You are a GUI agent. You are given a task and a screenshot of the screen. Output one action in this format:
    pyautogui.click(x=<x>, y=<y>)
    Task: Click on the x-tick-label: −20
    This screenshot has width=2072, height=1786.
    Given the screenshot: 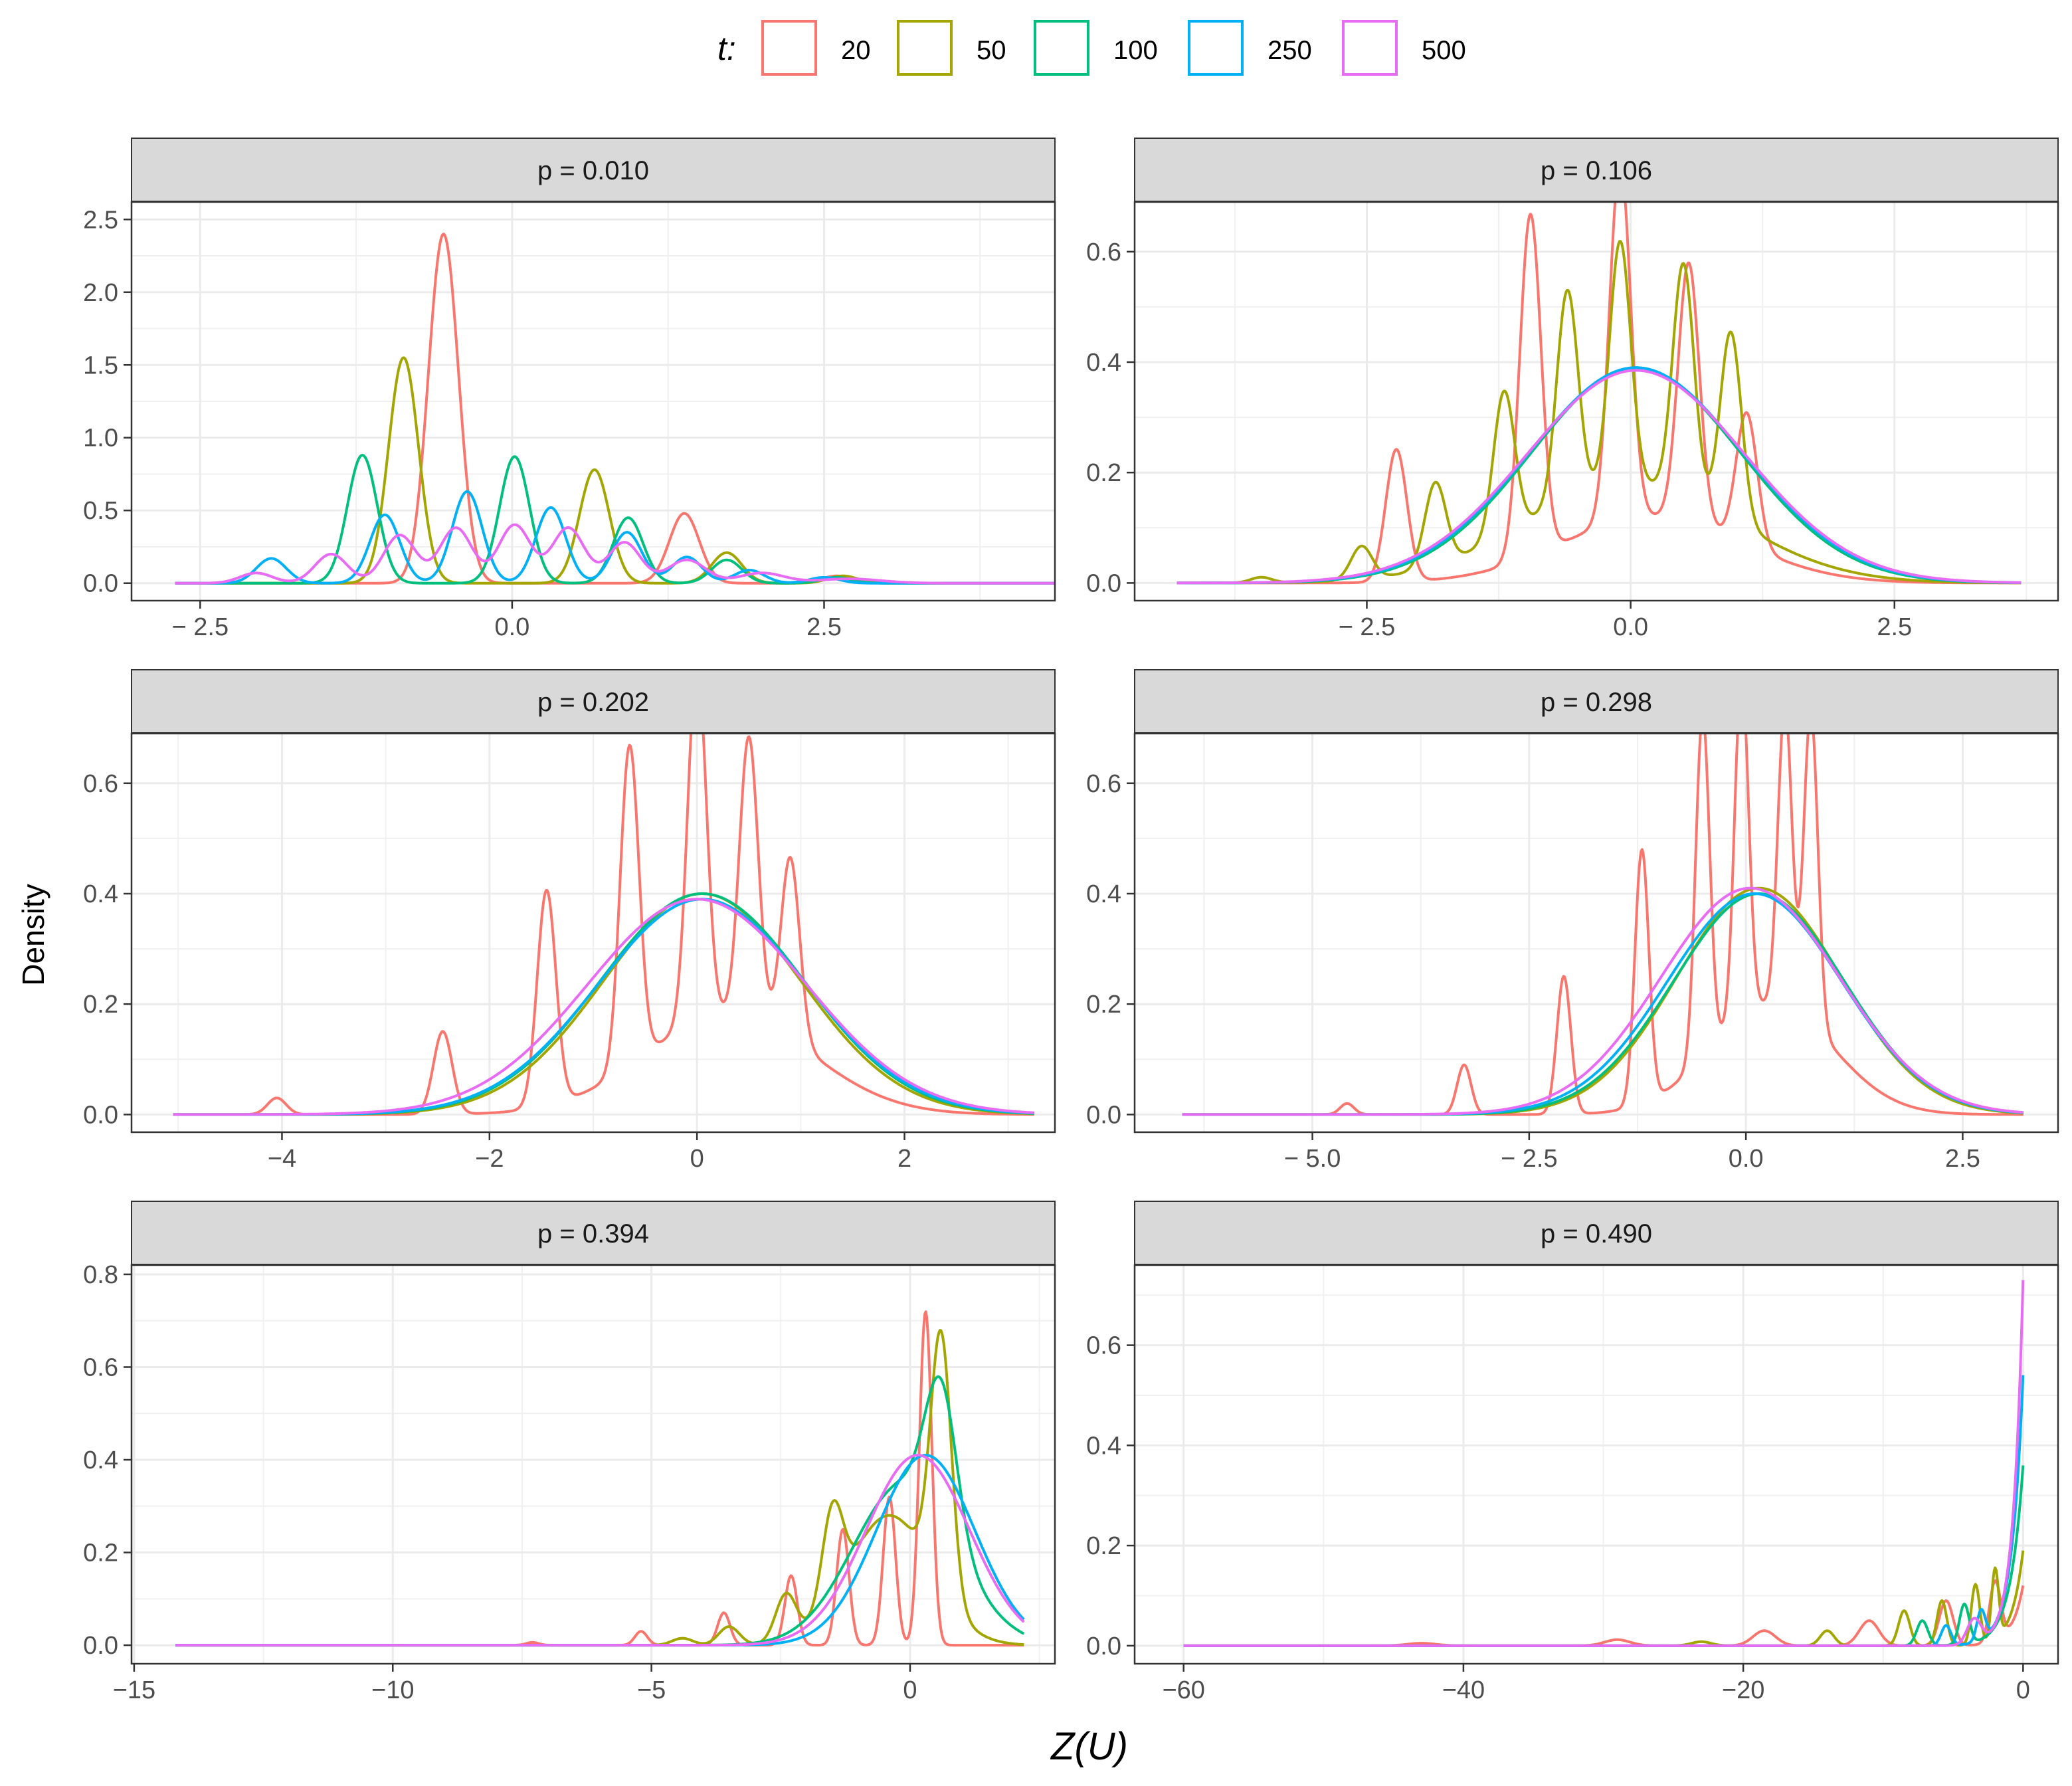 What is the action you would take?
    pyautogui.click(x=1743, y=1690)
    